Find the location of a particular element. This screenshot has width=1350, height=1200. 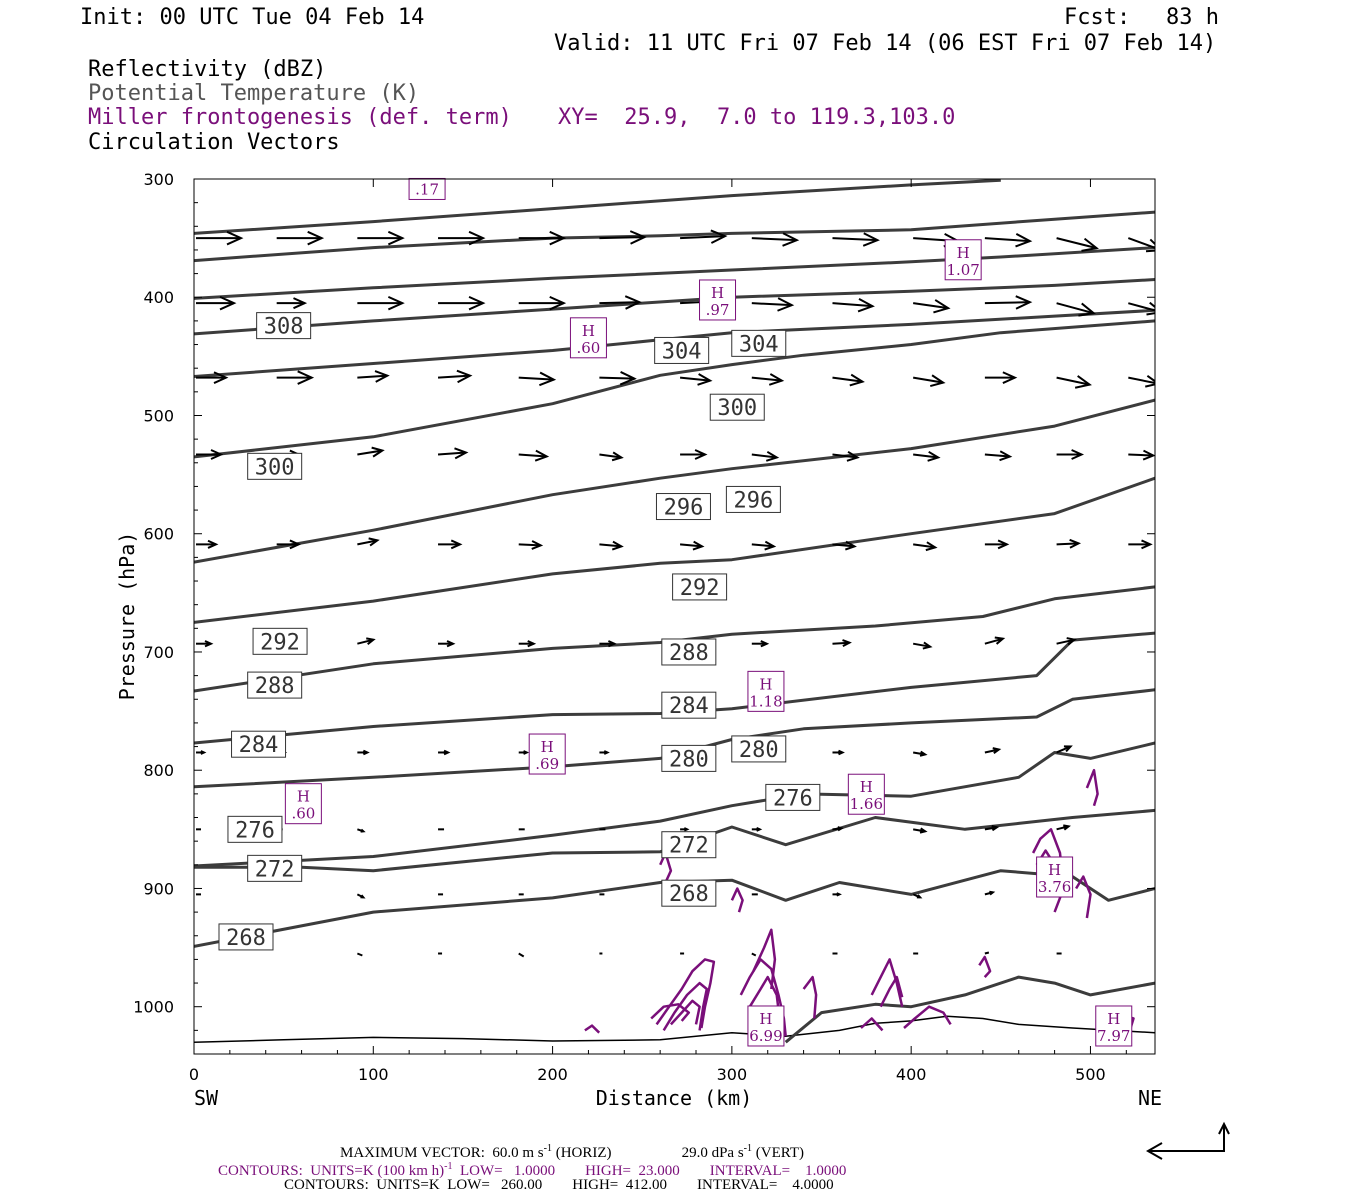

theta-label: 304 is located at coordinates (682, 350).